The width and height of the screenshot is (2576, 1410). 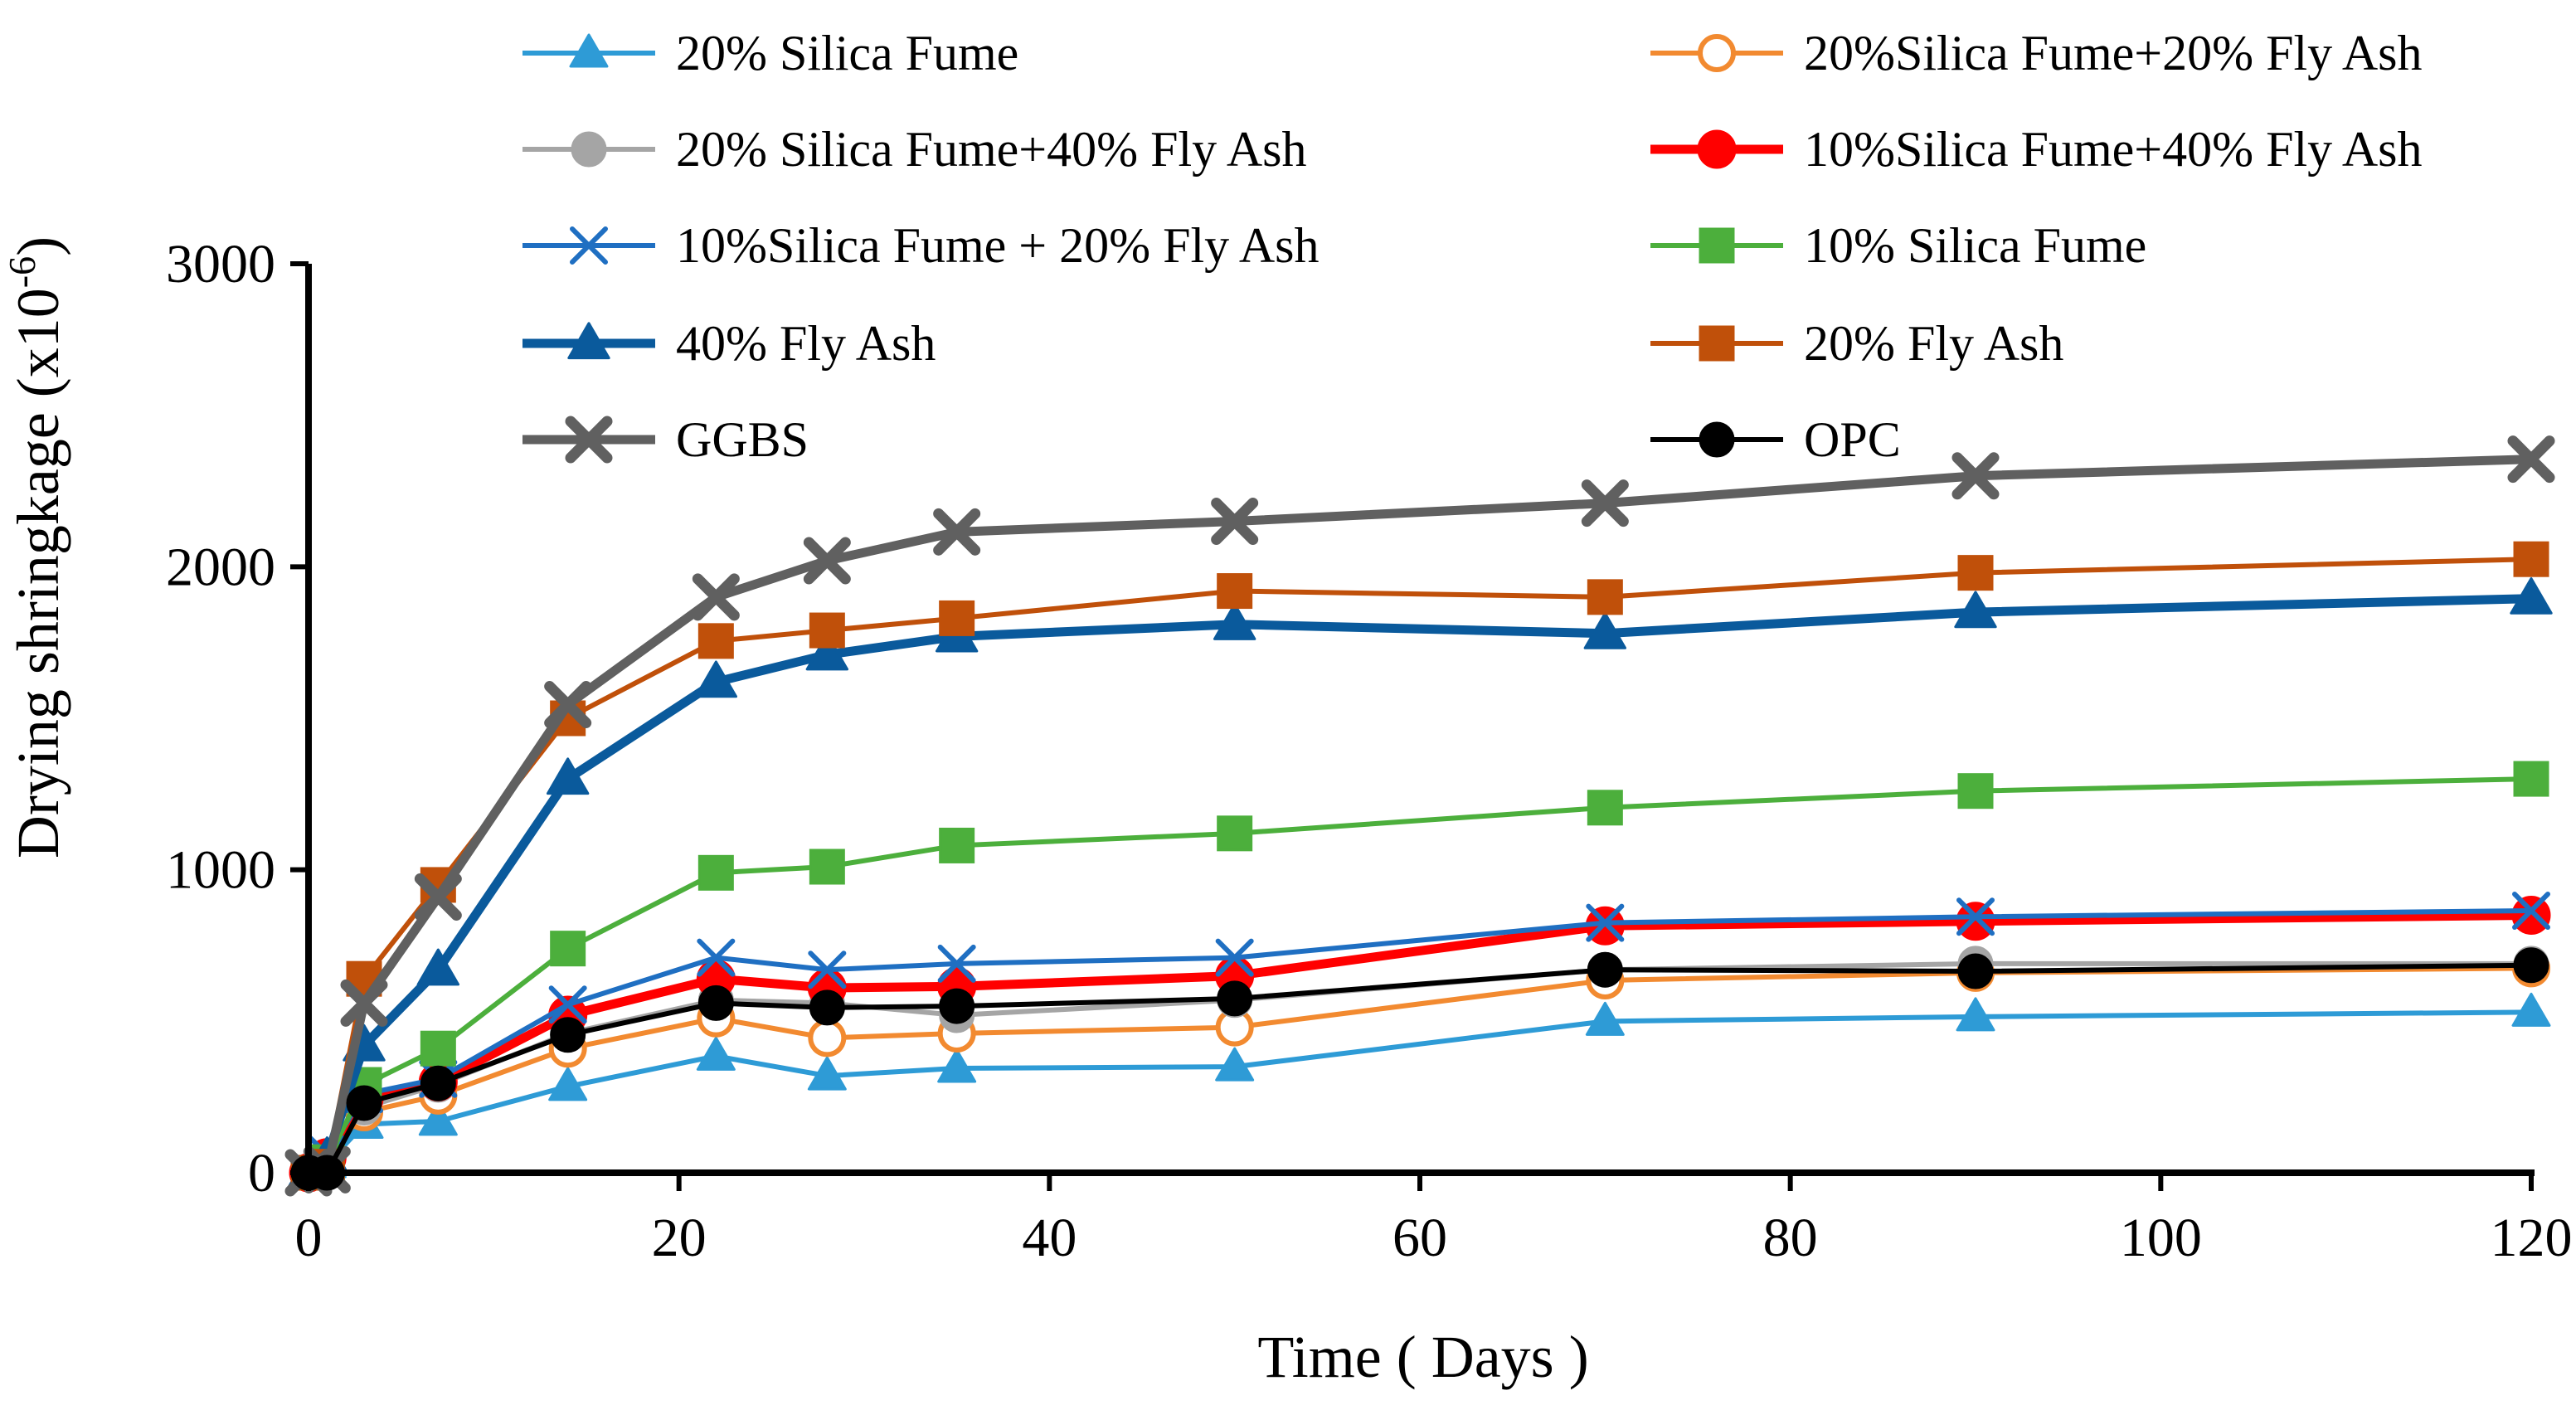 I want to click on legend-item-20pct-silica-fume-40pct-fly-ash: 20% Silica Fume+40% Fly Ash, so click(x=915, y=149).